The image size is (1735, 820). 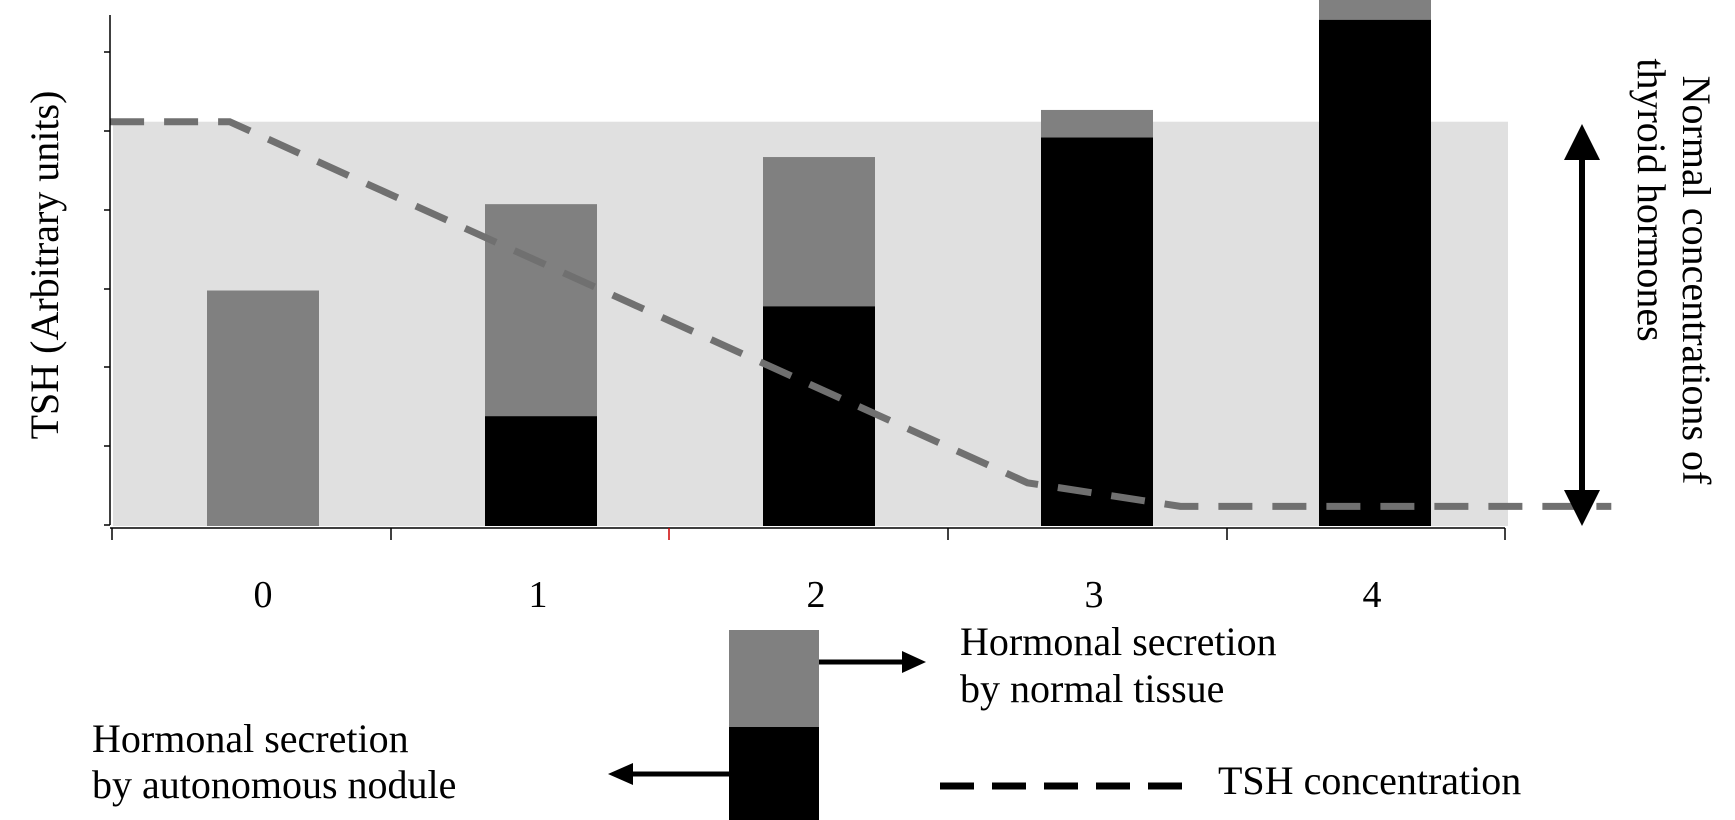 I want to click on legend-normal-tissue-line-1: Hormonal secretion, so click(x=1118, y=641).